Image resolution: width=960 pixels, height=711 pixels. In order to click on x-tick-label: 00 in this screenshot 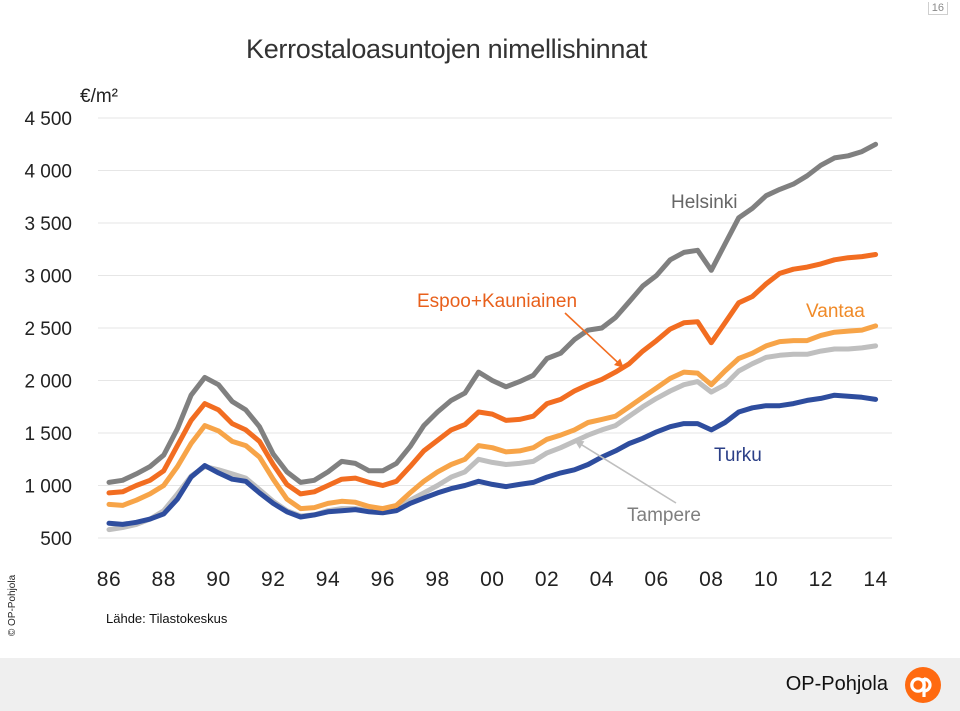, I will do `click(492, 579)`.